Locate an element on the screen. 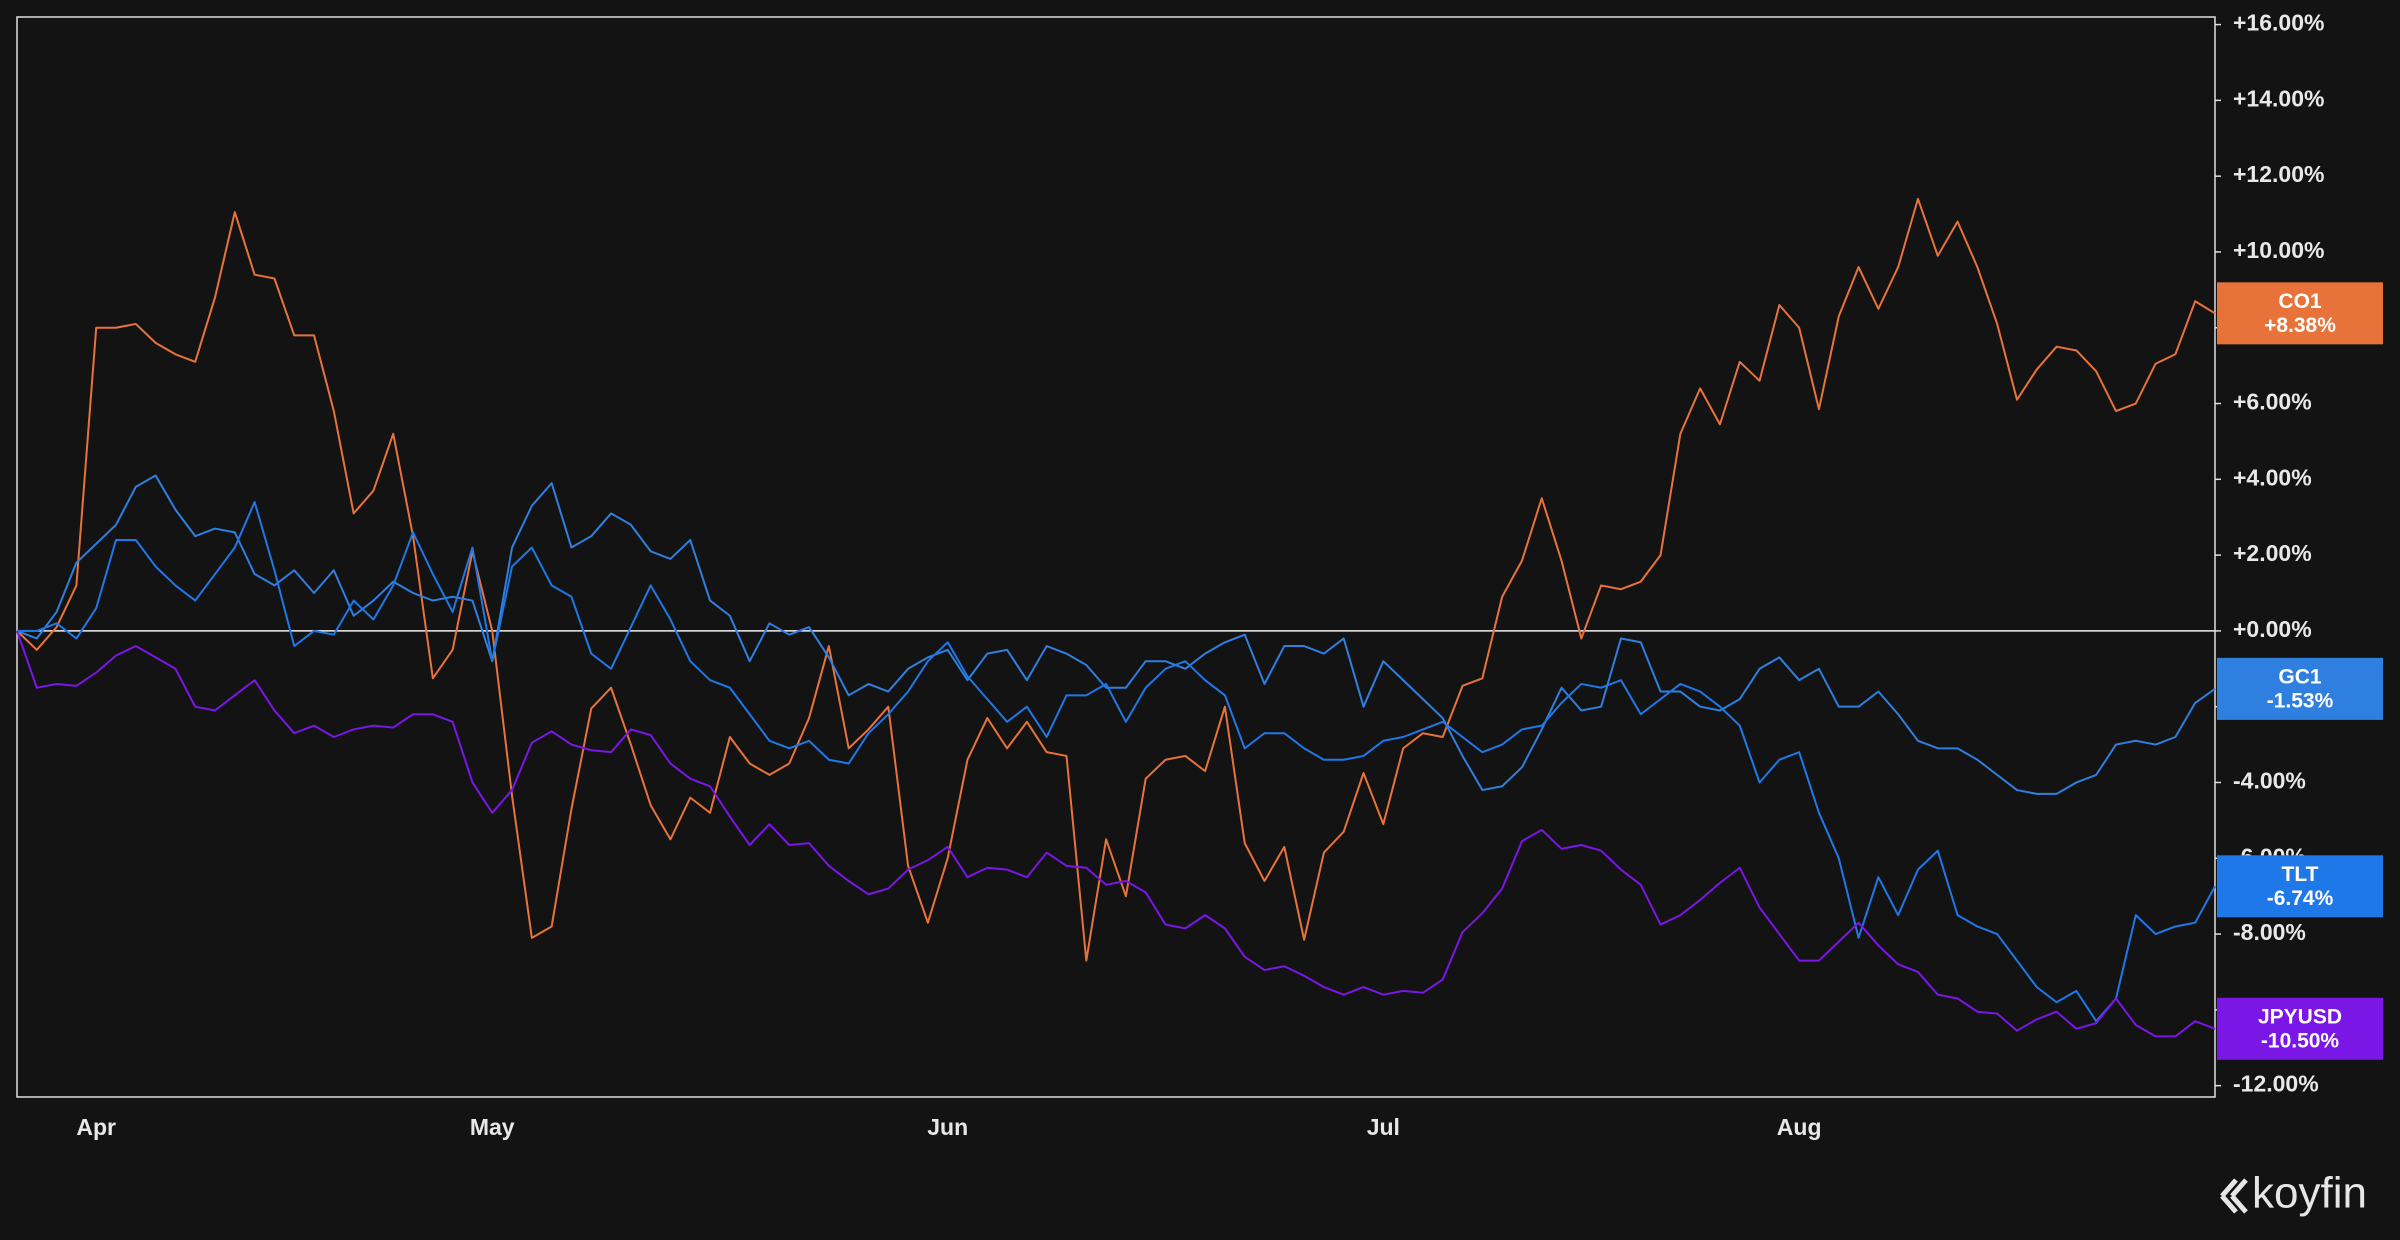 The image size is (2400, 1240). x-tick-label: Apr is located at coordinates (96, 1127).